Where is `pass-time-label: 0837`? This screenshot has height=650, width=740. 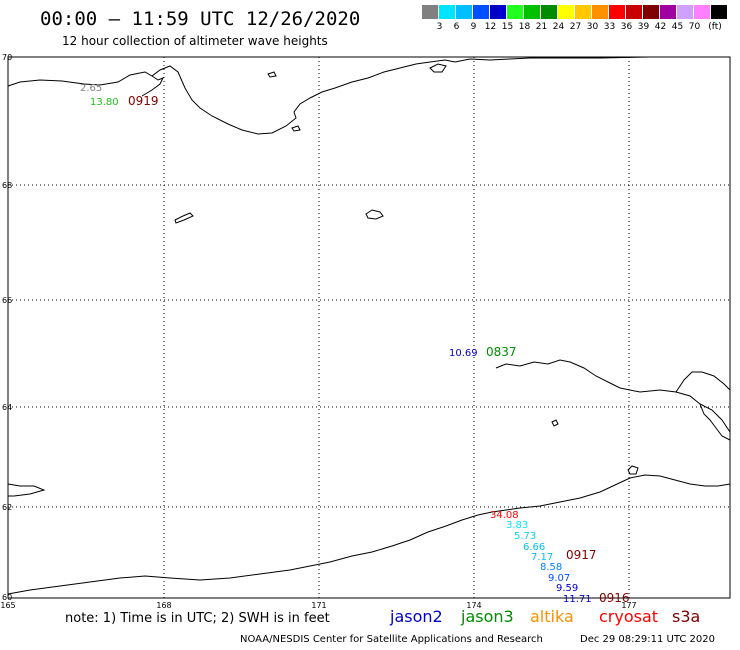 pass-time-label: 0837 is located at coordinates (501, 352).